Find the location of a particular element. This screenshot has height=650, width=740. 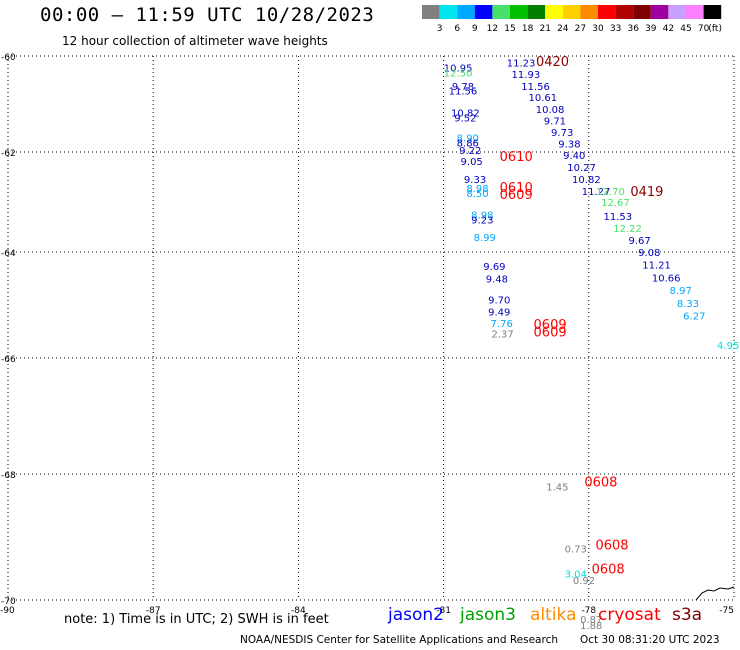

chart-title: 00:00 – 11:59 UTC 10/28/2023 is located at coordinates (207, 15).